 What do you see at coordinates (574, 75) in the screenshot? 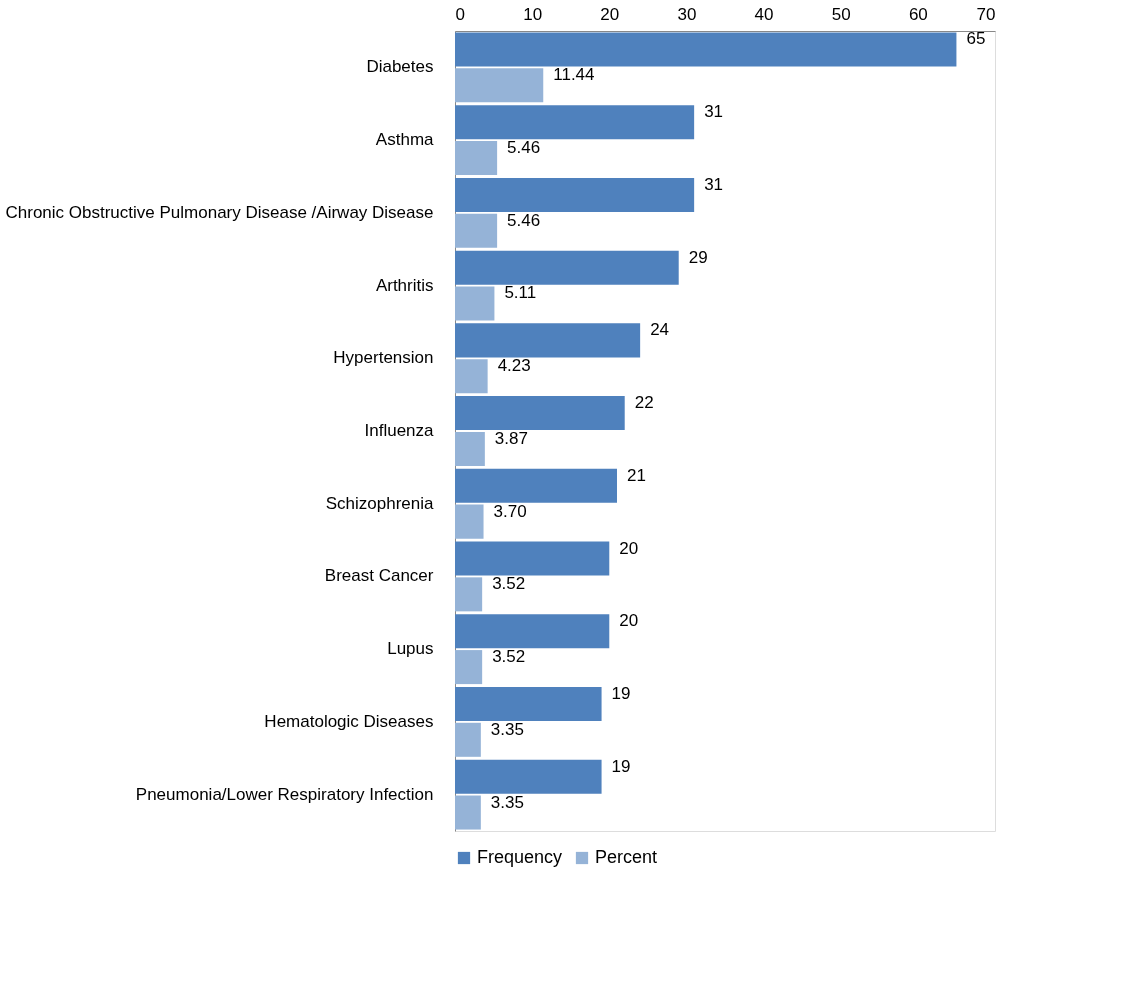
I see `data-label: 11.44` at bounding box center [574, 75].